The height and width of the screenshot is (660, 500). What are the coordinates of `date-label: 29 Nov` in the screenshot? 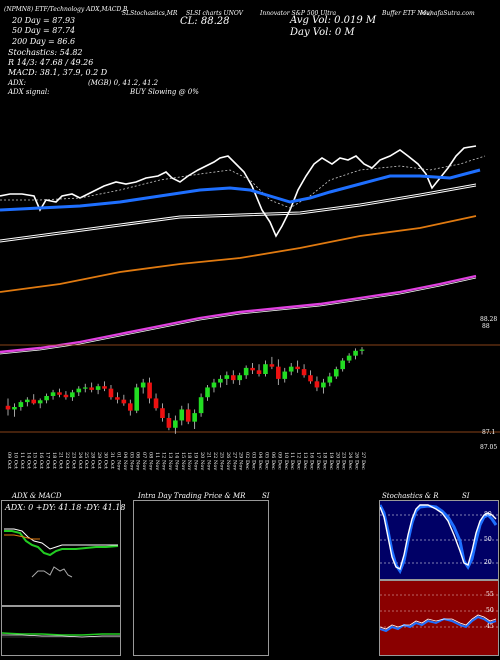 It's located at (241, 461).